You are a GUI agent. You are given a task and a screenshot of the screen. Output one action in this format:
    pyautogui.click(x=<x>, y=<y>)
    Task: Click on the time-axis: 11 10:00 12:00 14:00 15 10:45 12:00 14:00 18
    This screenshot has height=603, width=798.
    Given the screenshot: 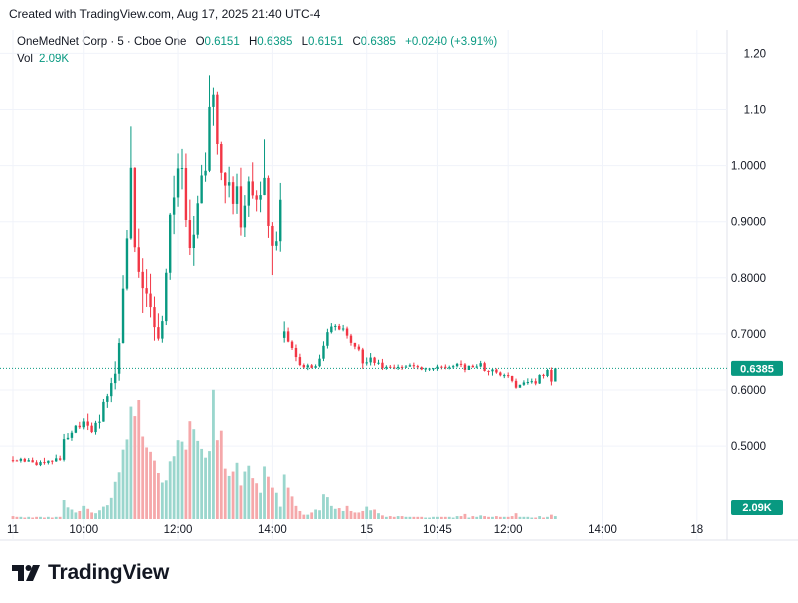 What is the action you would take?
    pyautogui.click(x=355, y=530)
    